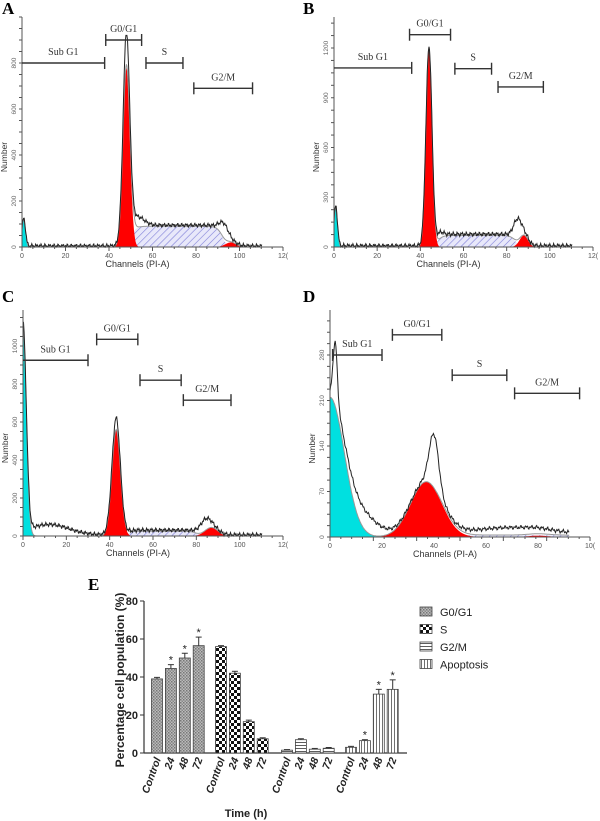 This screenshot has height=821, width=600. I want to click on gate-marker: G2/M, so click(521, 82).